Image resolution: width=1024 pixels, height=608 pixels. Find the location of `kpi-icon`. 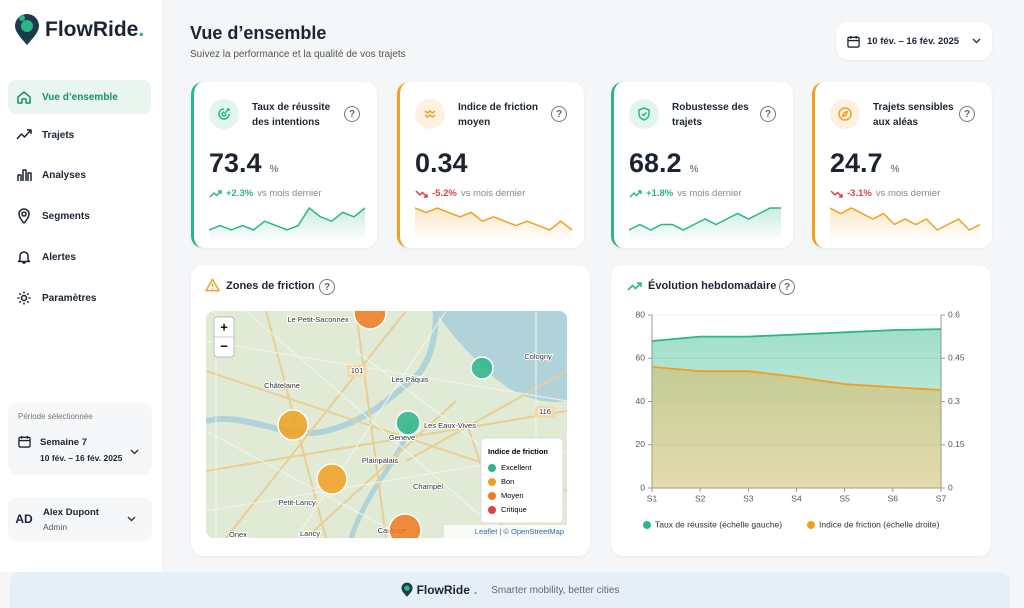

kpi-icon is located at coordinates (845, 114).